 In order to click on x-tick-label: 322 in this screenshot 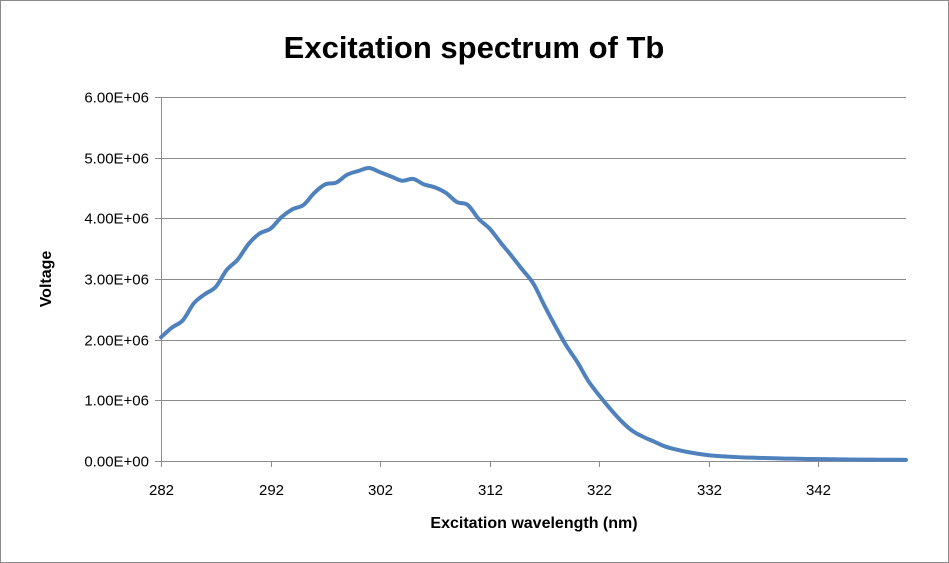, I will do `click(599, 490)`.